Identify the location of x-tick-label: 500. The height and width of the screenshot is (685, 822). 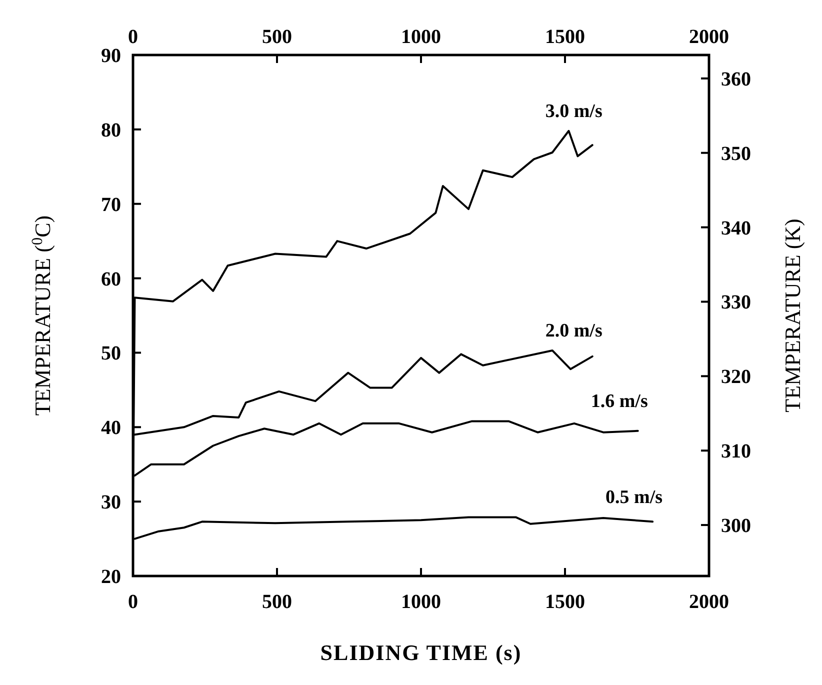
(277, 37).